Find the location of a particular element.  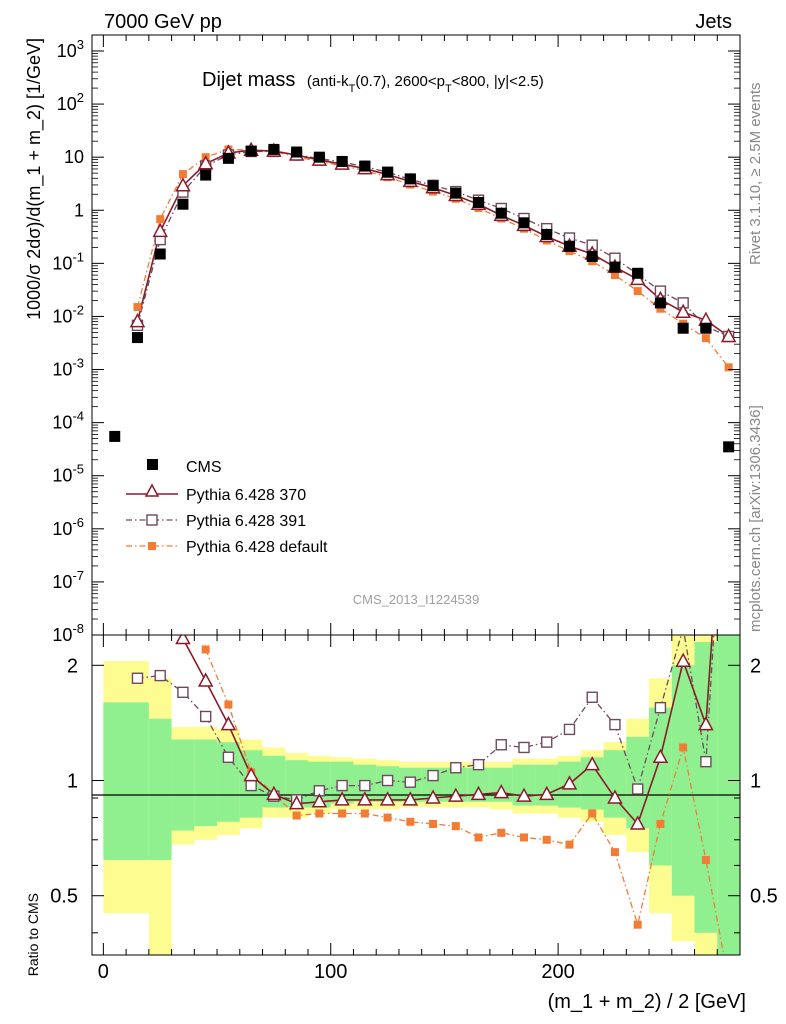

mcplots-label: mcplots.cern.ch [arXiv:1306.3436] is located at coordinates (755, 518).